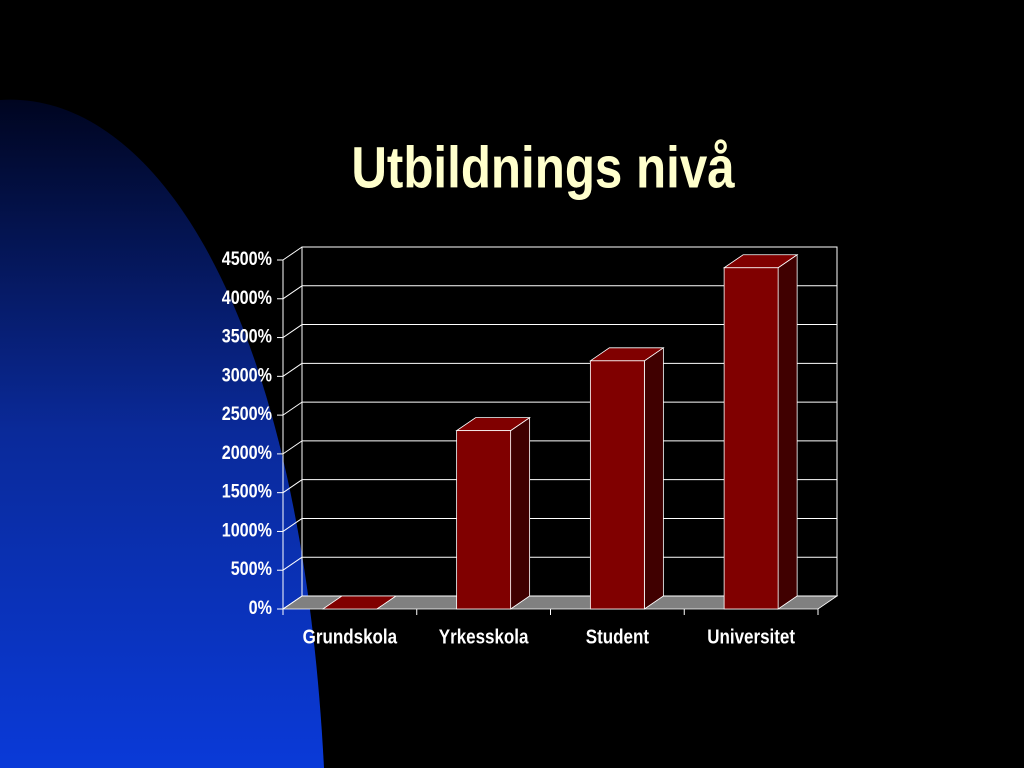 The image size is (1024, 768). I want to click on chart-title: Utbildnings nivå, so click(543, 168).